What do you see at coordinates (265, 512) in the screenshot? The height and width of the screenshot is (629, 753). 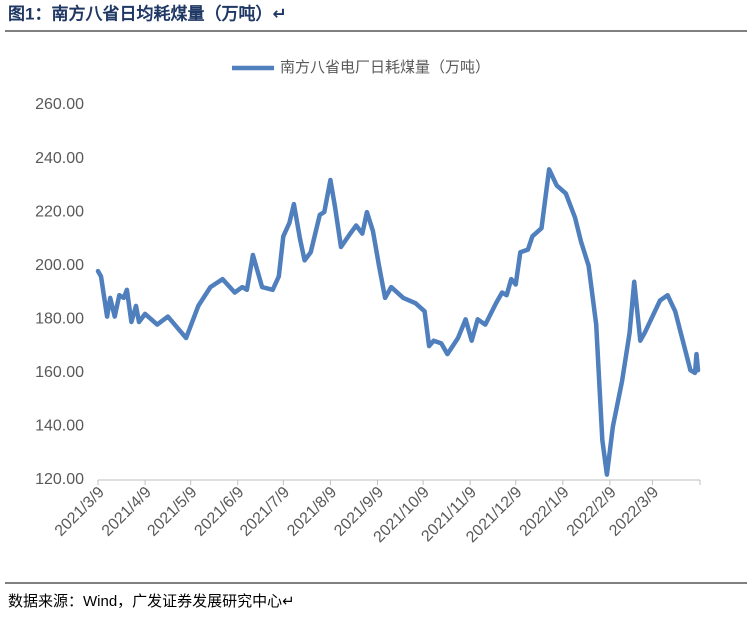 I see `x-tick-label: 2021/7/9` at bounding box center [265, 512].